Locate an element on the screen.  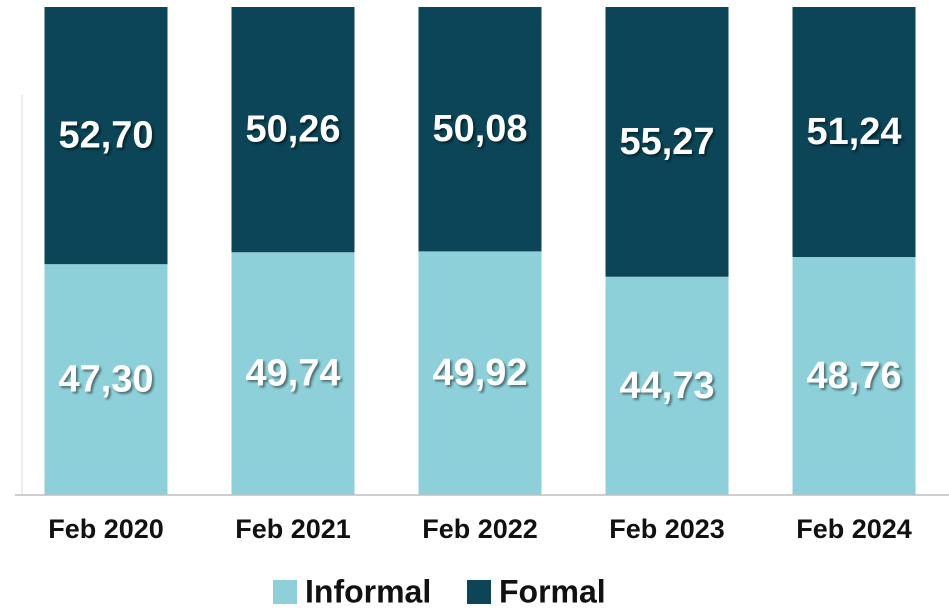
x-tick-label: Feb 2024 is located at coordinates (854, 529).